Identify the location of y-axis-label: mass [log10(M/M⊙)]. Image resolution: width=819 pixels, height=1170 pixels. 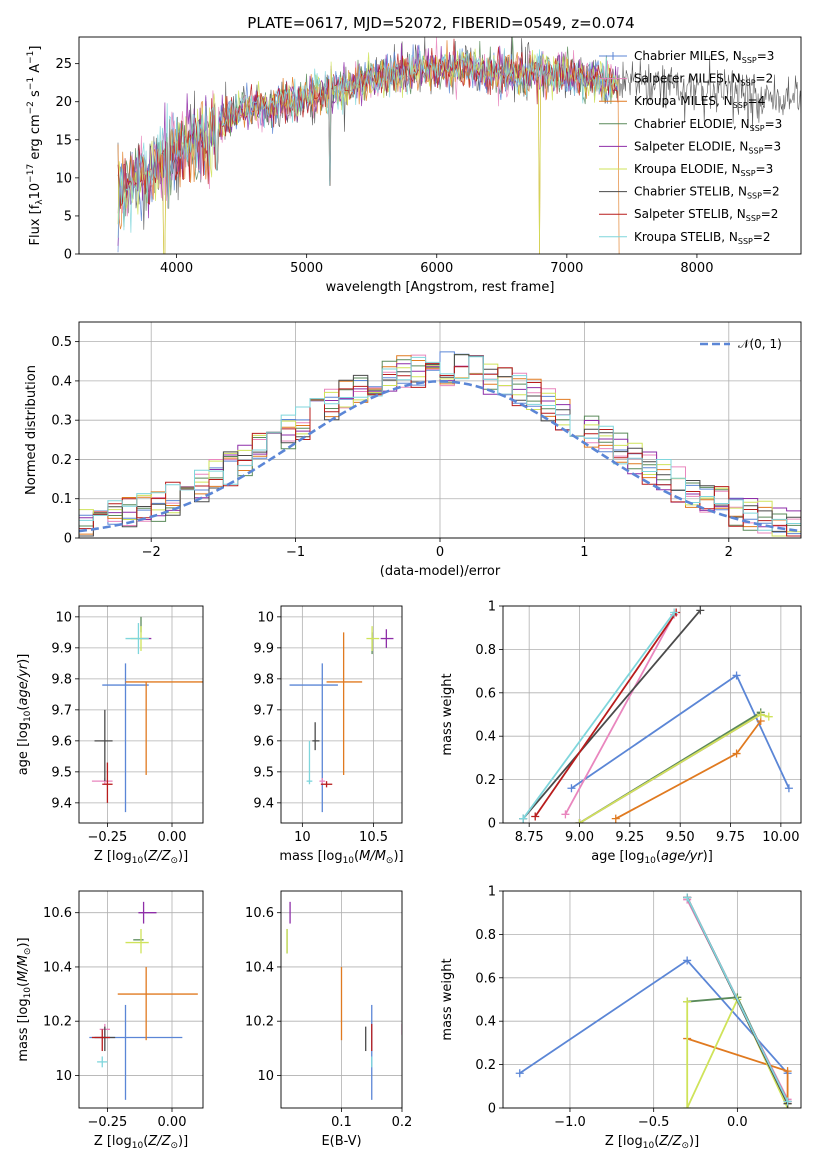
(24, 999).